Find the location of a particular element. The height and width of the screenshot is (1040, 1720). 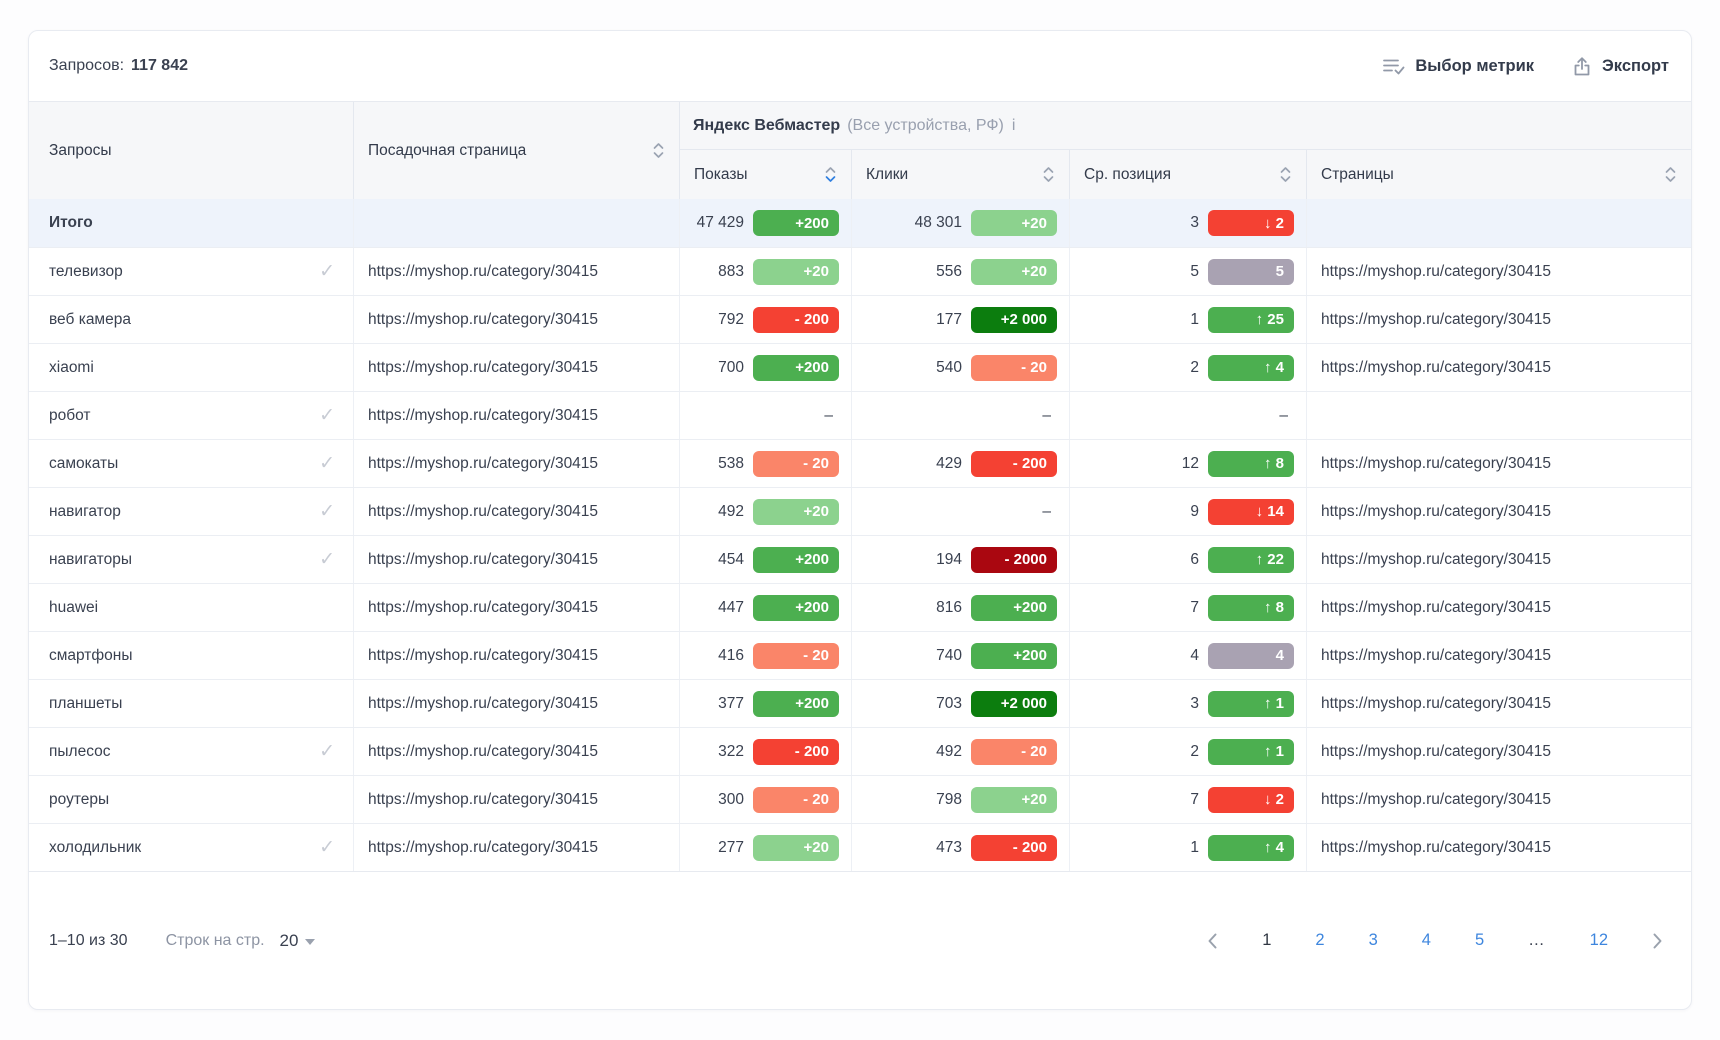

position-delta-badge: ↑ 25 is located at coordinates (1251, 319).